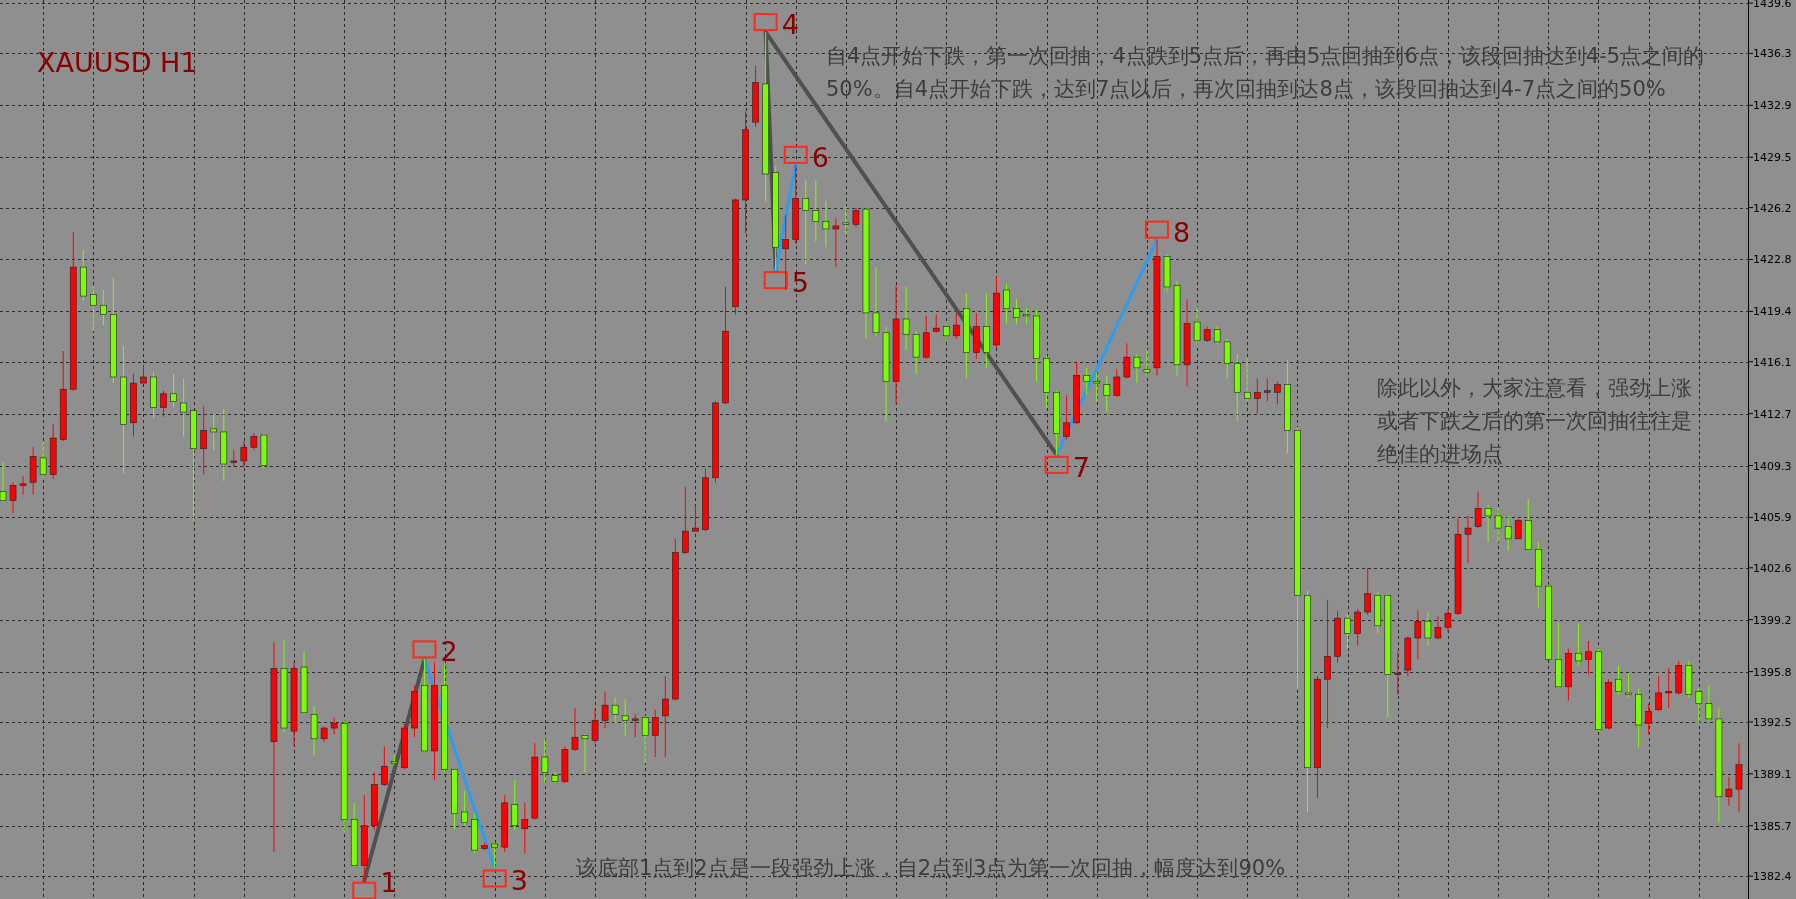  Describe the element at coordinates (1772, 158) in the screenshot. I see `y-tick-label: 1429.5` at that location.